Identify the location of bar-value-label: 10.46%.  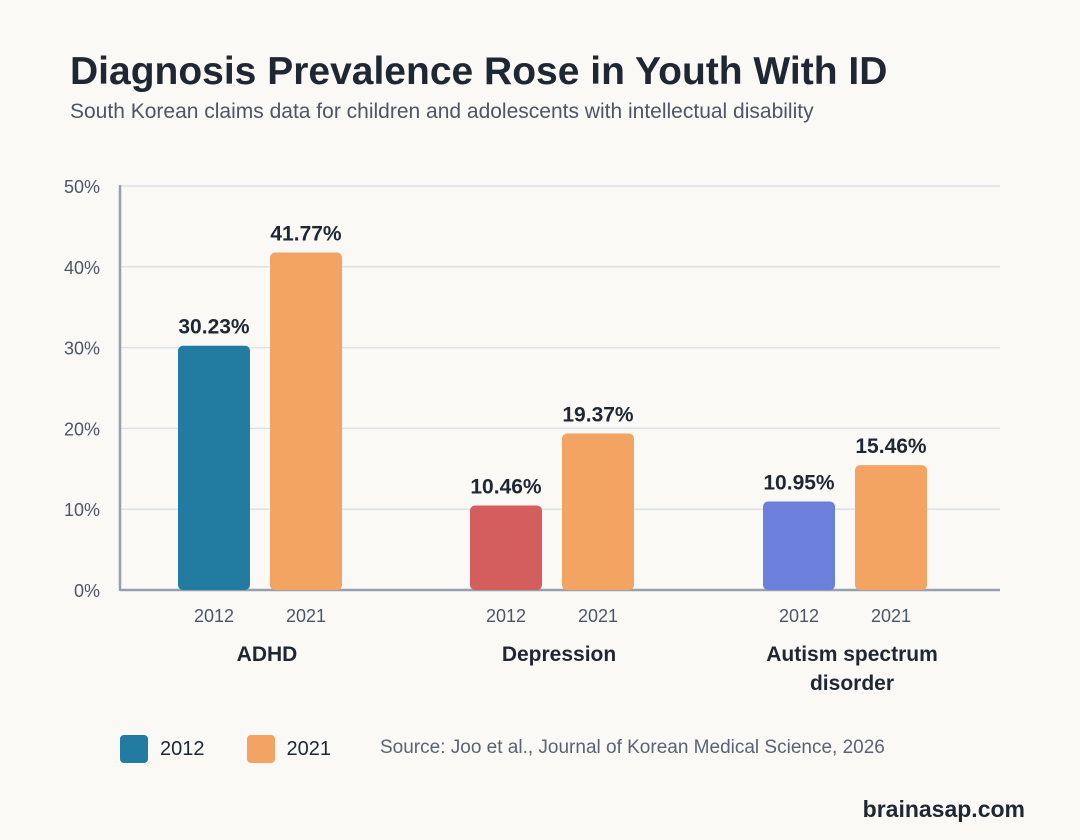
(506, 486).